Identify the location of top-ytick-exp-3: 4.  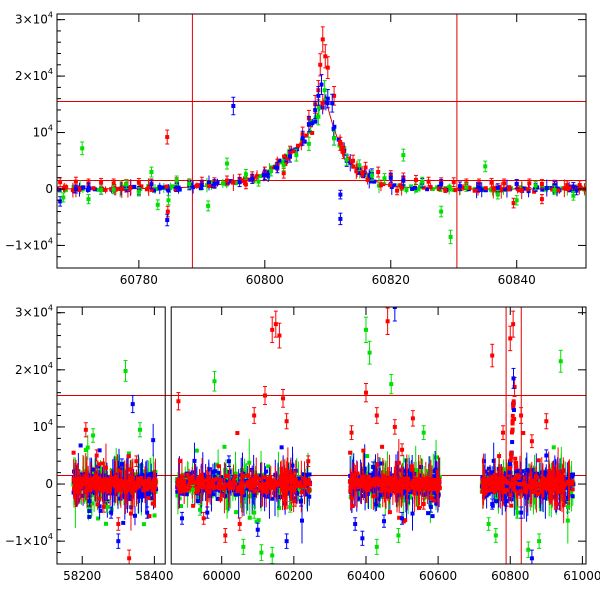
(50, 71).